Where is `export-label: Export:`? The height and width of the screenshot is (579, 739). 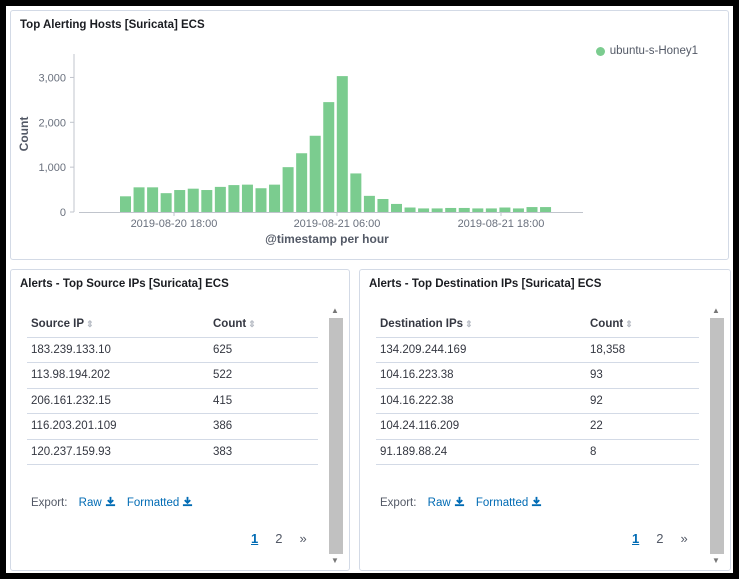 export-label: Export: is located at coordinates (398, 503).